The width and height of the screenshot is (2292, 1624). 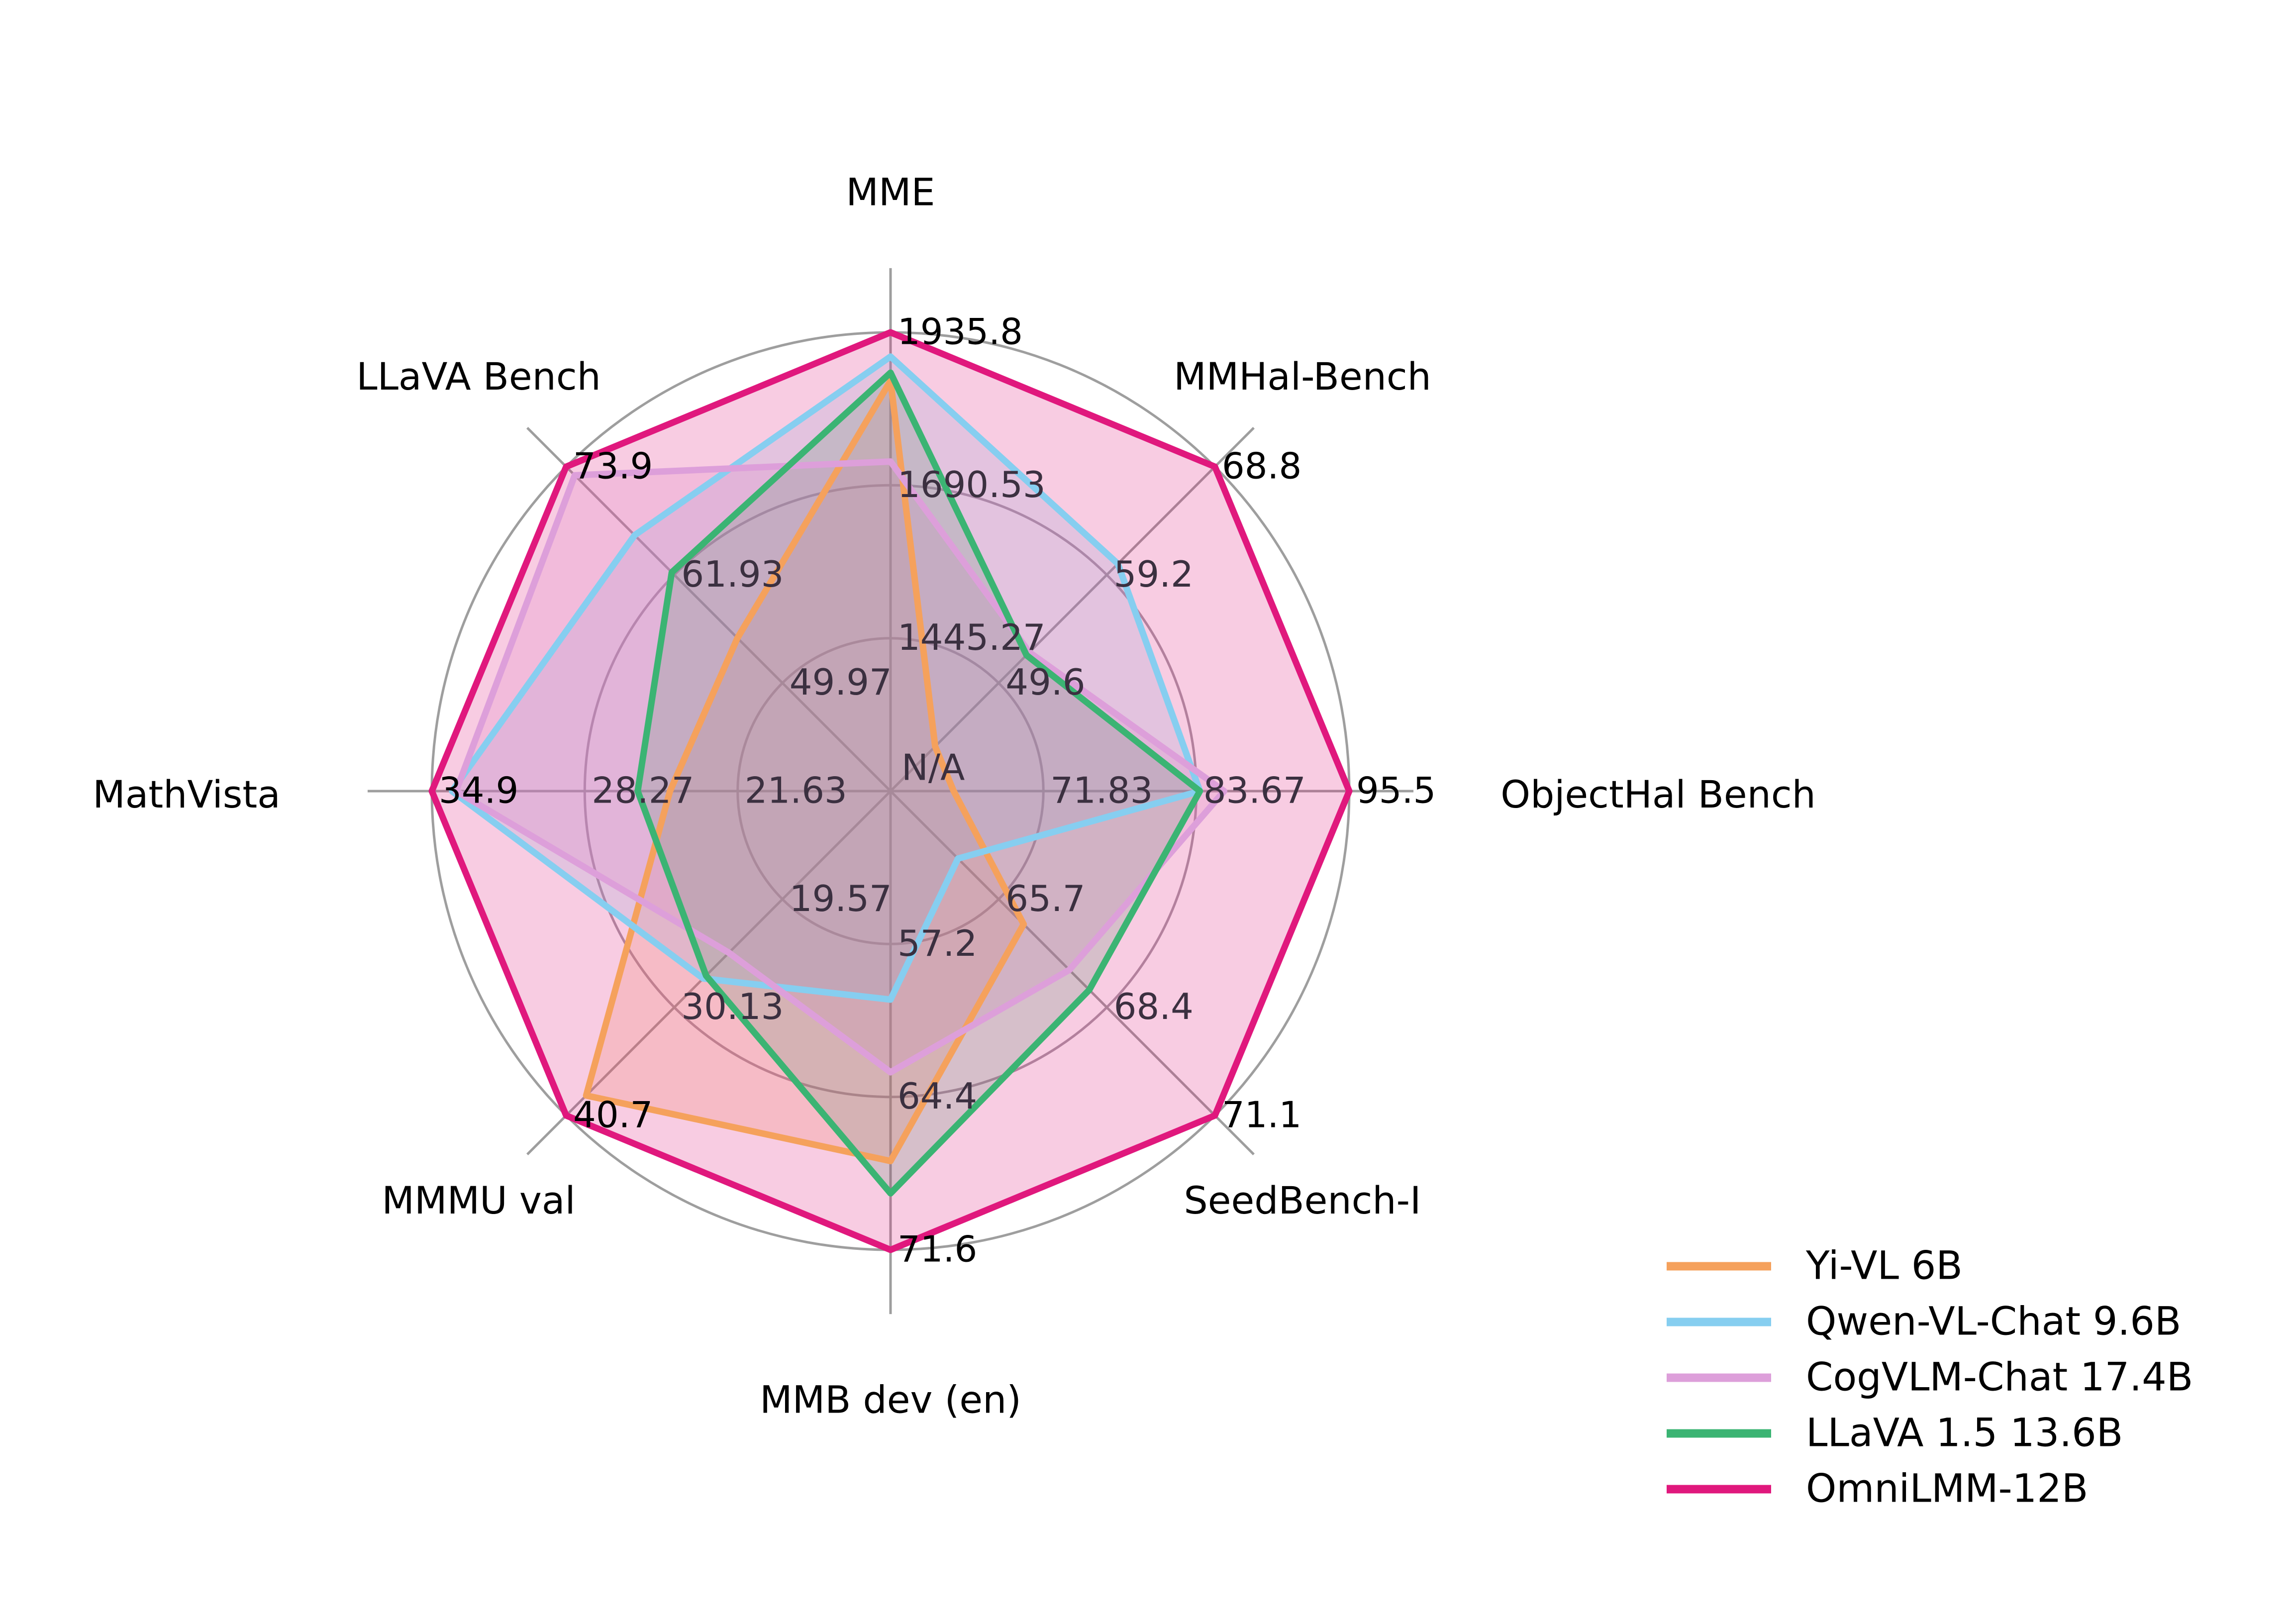 What do you see at coordinates (1396, 791) in the screenshot?
I see `tick-label: 95.5` at bounding box center [1396, 791].